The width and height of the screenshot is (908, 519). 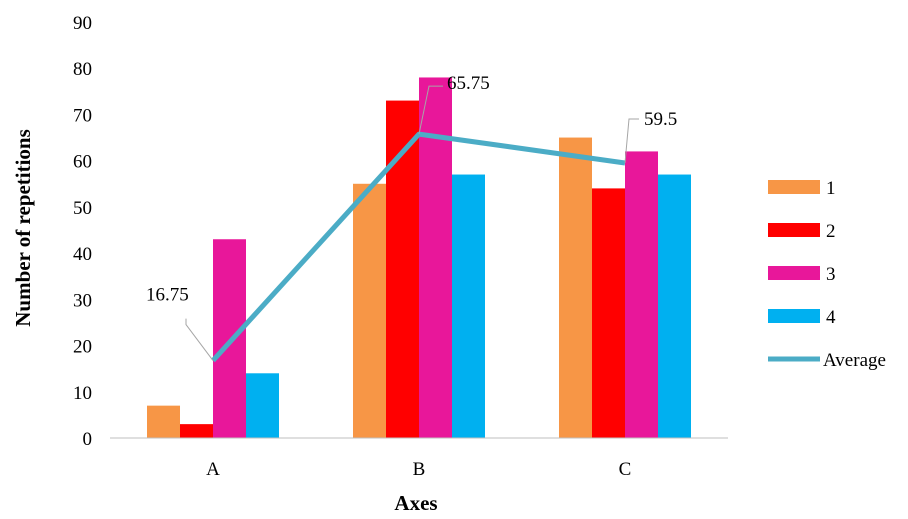 What do you see at coordinates (82, 162) in the screenshot?
I see `y-tick-label: 60` at bounding box center [82, 162].